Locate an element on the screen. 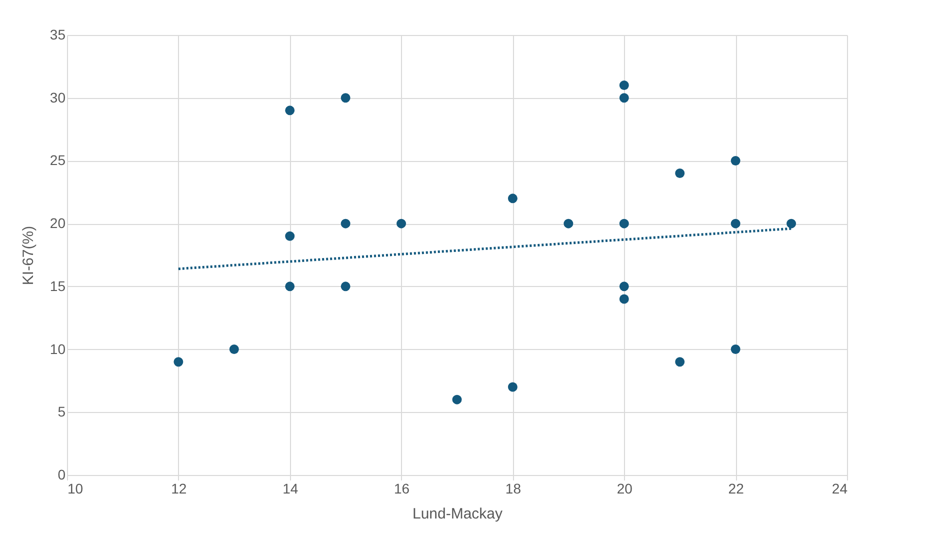  y-tick-label: 30 is located at coordinates (58, 97).